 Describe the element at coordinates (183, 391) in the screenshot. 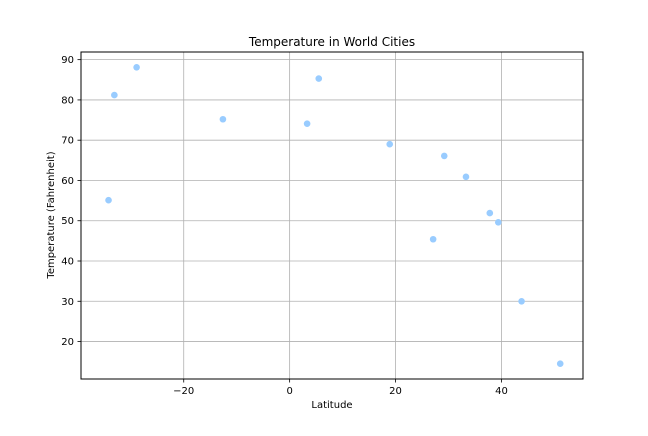

I see `x-tick-label: −20` at that location.